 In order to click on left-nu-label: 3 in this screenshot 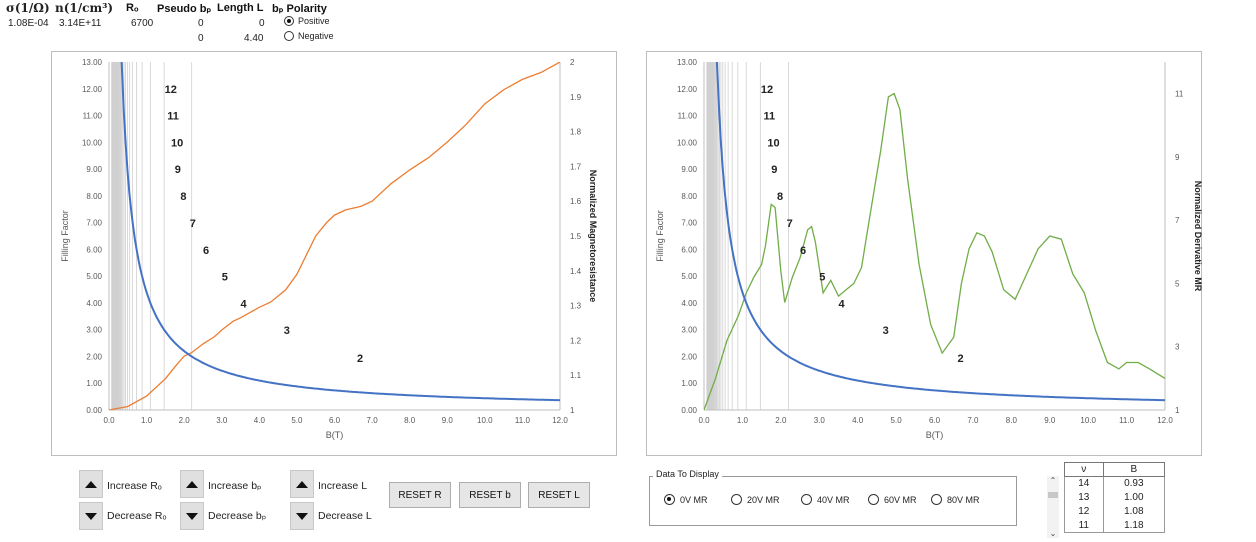, I will do `click(287, 331)`.